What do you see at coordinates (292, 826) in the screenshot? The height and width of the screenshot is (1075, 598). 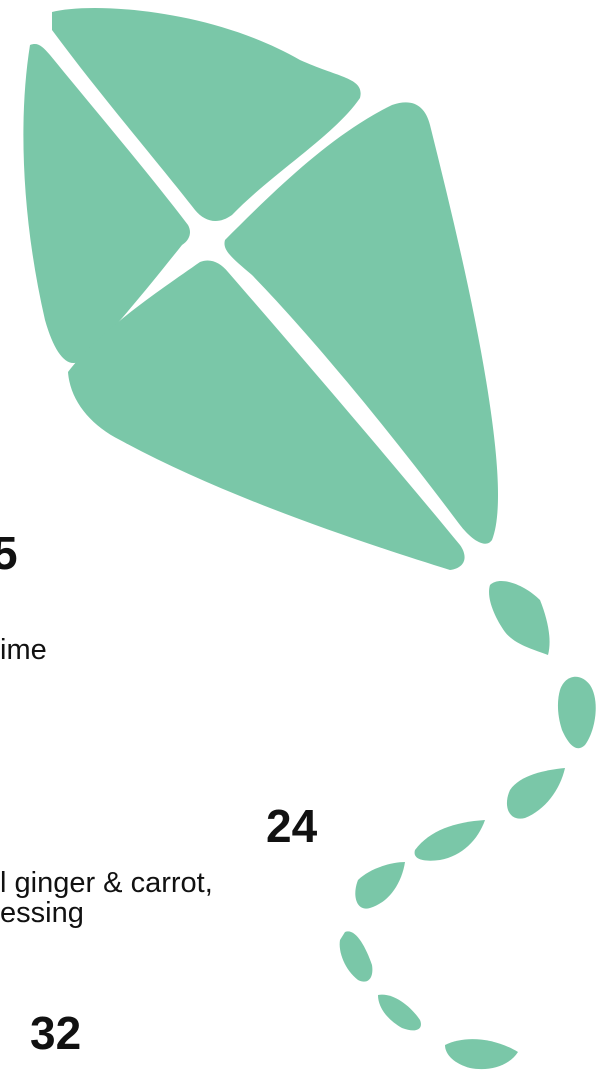 I see `item-number-2: 24` at bounding box center [292, 826].